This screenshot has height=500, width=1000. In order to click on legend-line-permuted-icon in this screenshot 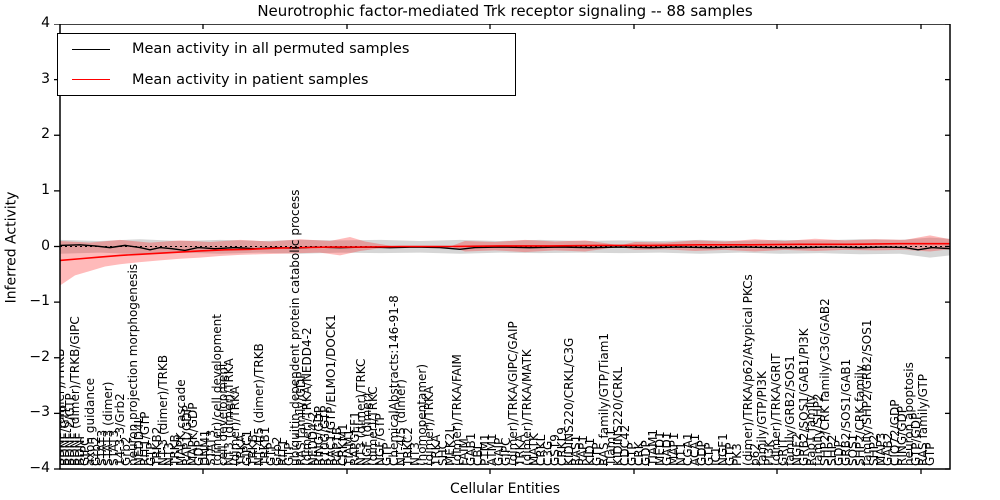, I will do `click(91, 49)`.